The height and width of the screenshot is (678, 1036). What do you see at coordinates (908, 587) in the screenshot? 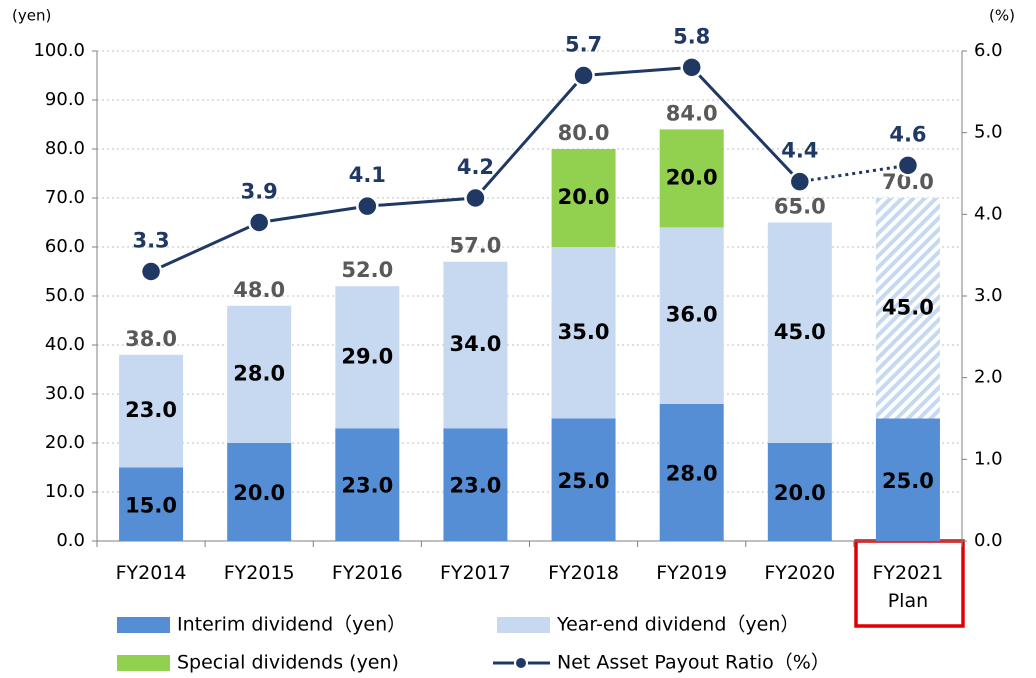
I see `x-tick-label: FY2021 Plan` at bounding box center [908, 587].